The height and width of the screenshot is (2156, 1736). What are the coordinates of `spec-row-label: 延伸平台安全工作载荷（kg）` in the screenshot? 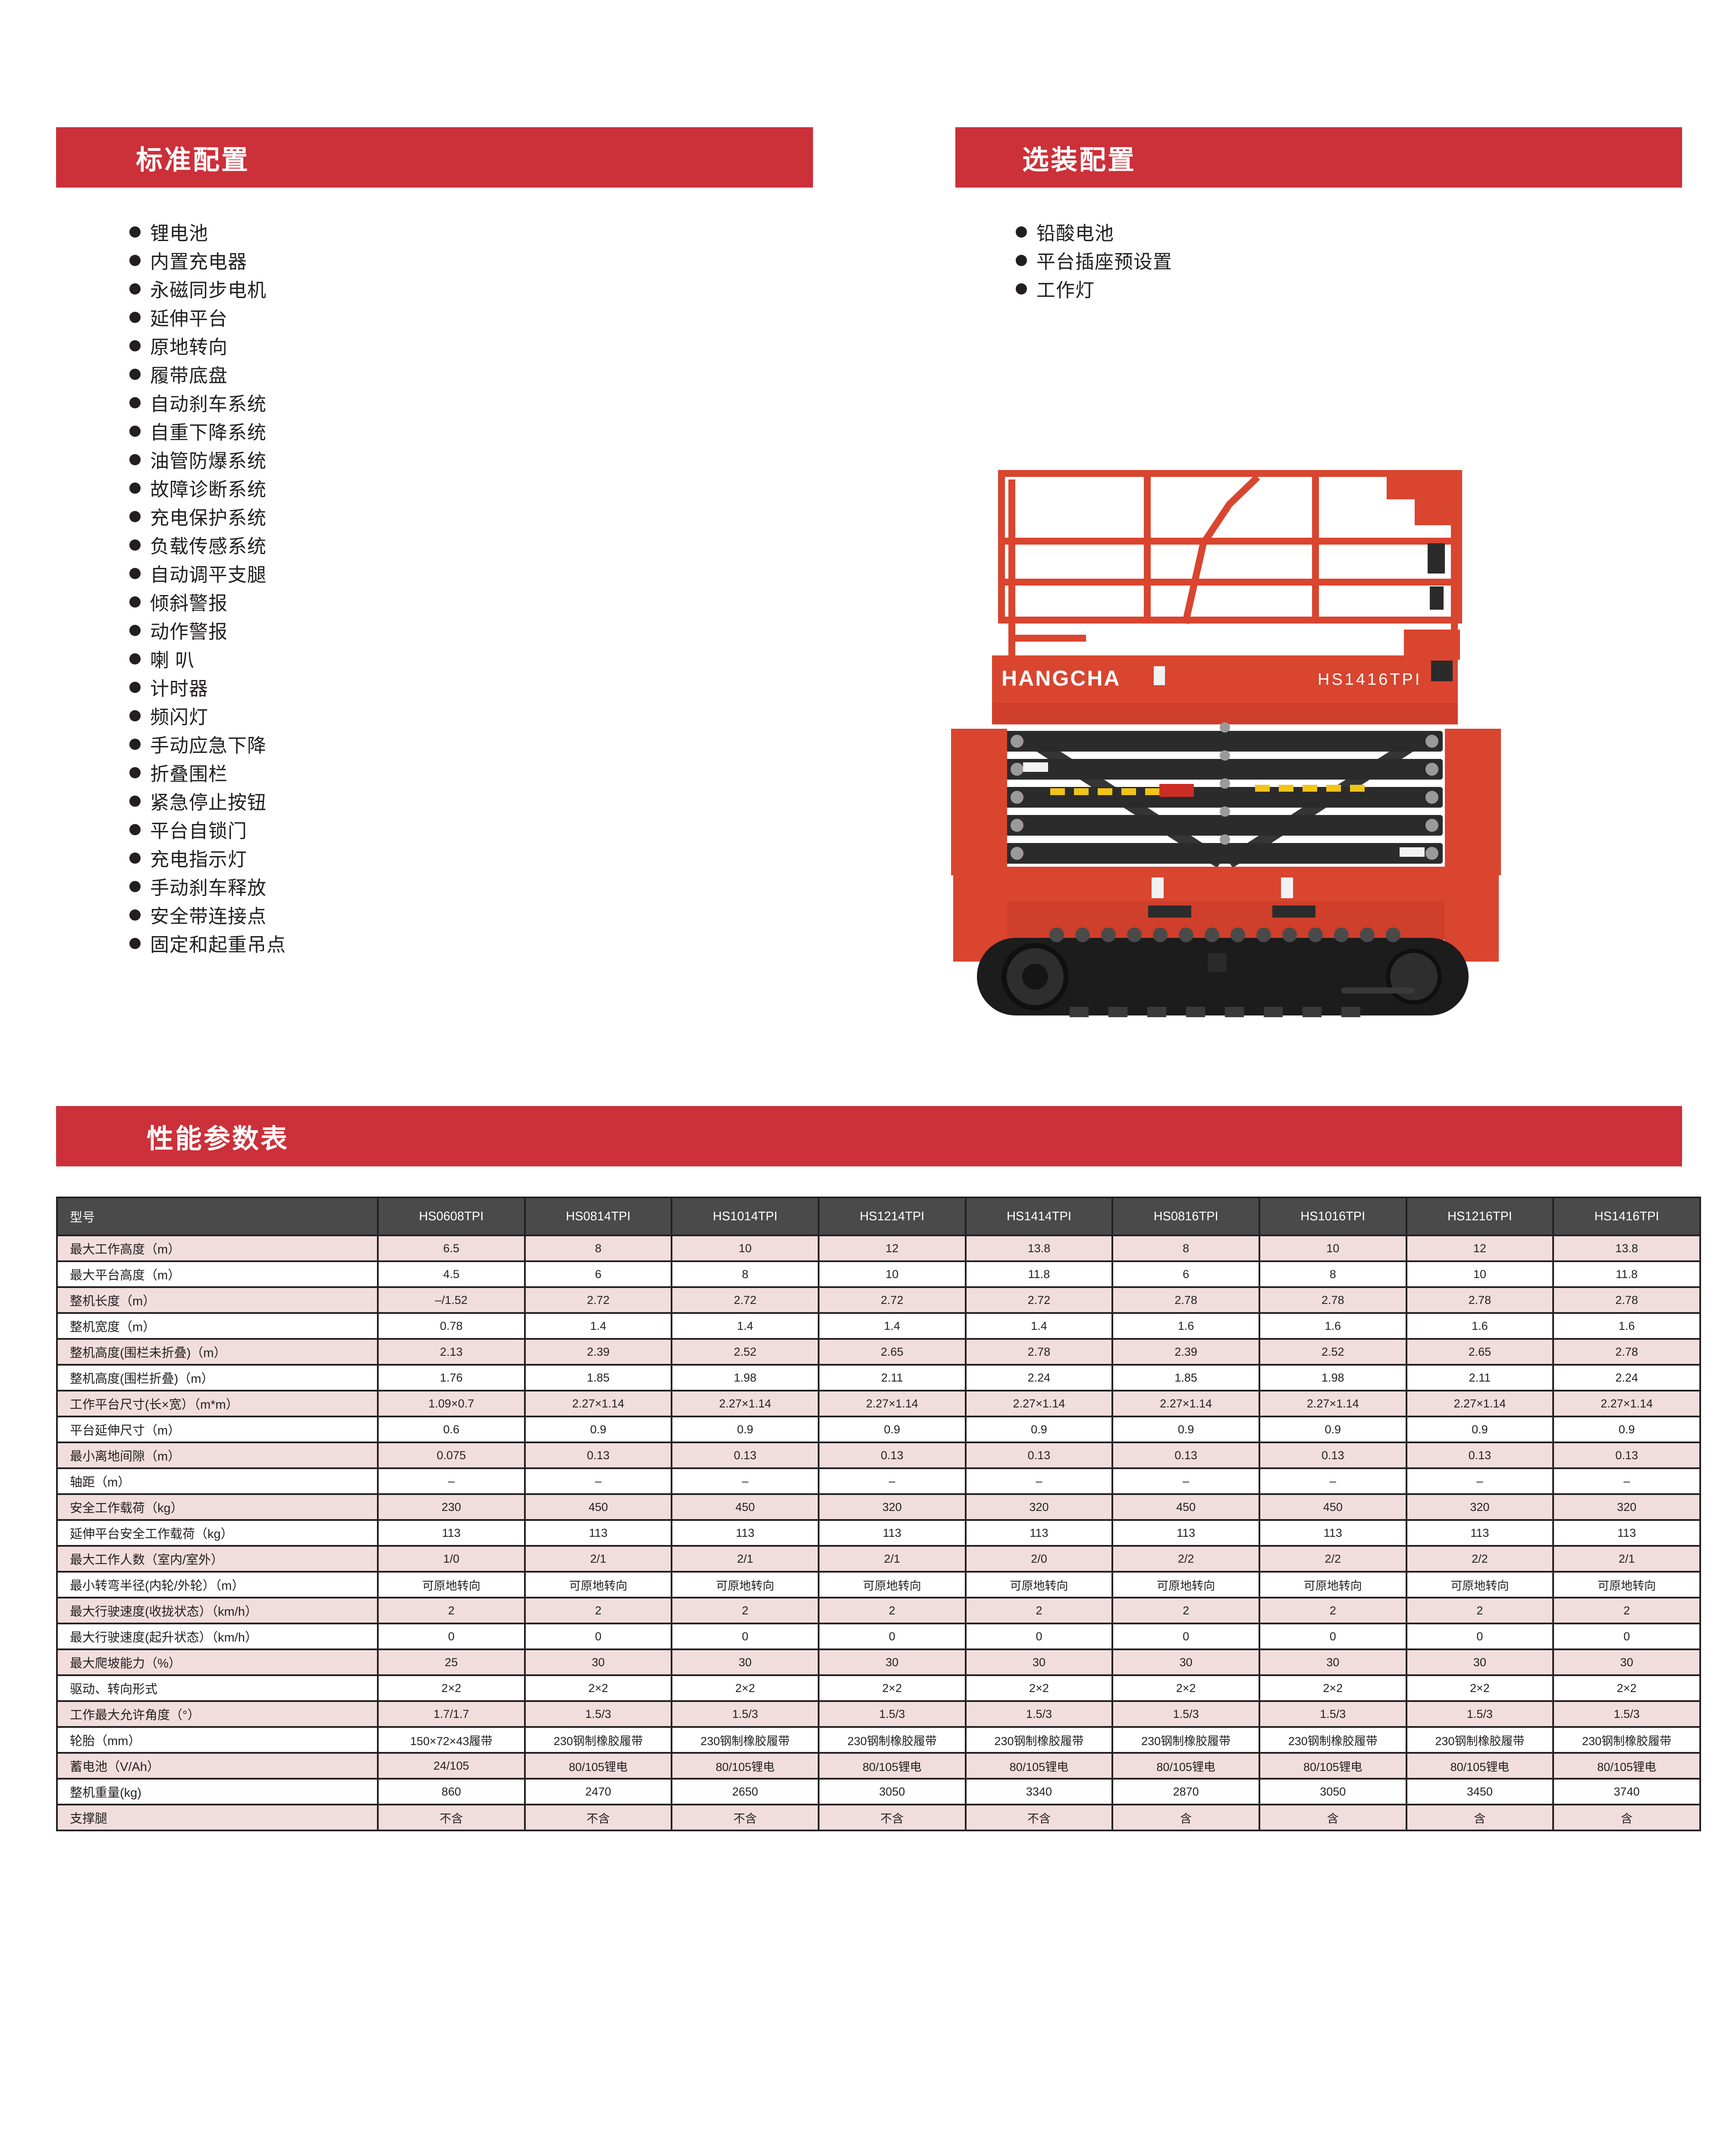 It's located at (217, 1533).